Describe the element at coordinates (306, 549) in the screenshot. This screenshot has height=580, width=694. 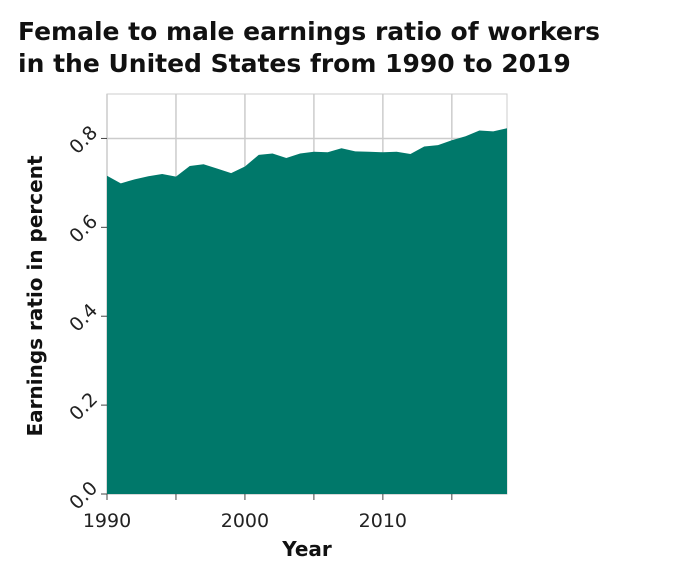
I see `x-axis-label: Year` at that location.